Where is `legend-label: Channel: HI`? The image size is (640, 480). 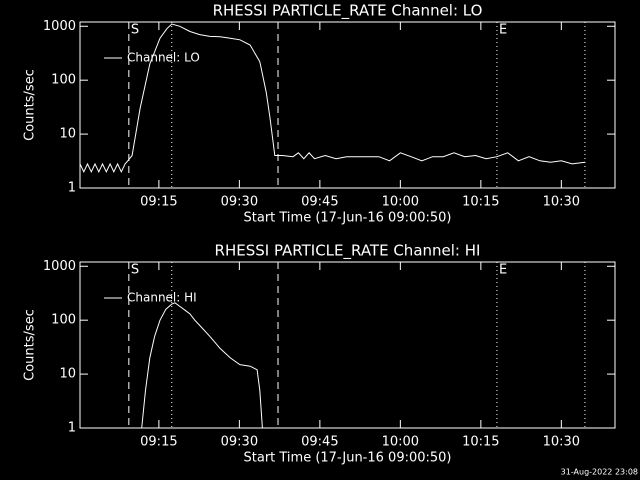 legend-label: Channel: HI is located at coordinates (162, 298).